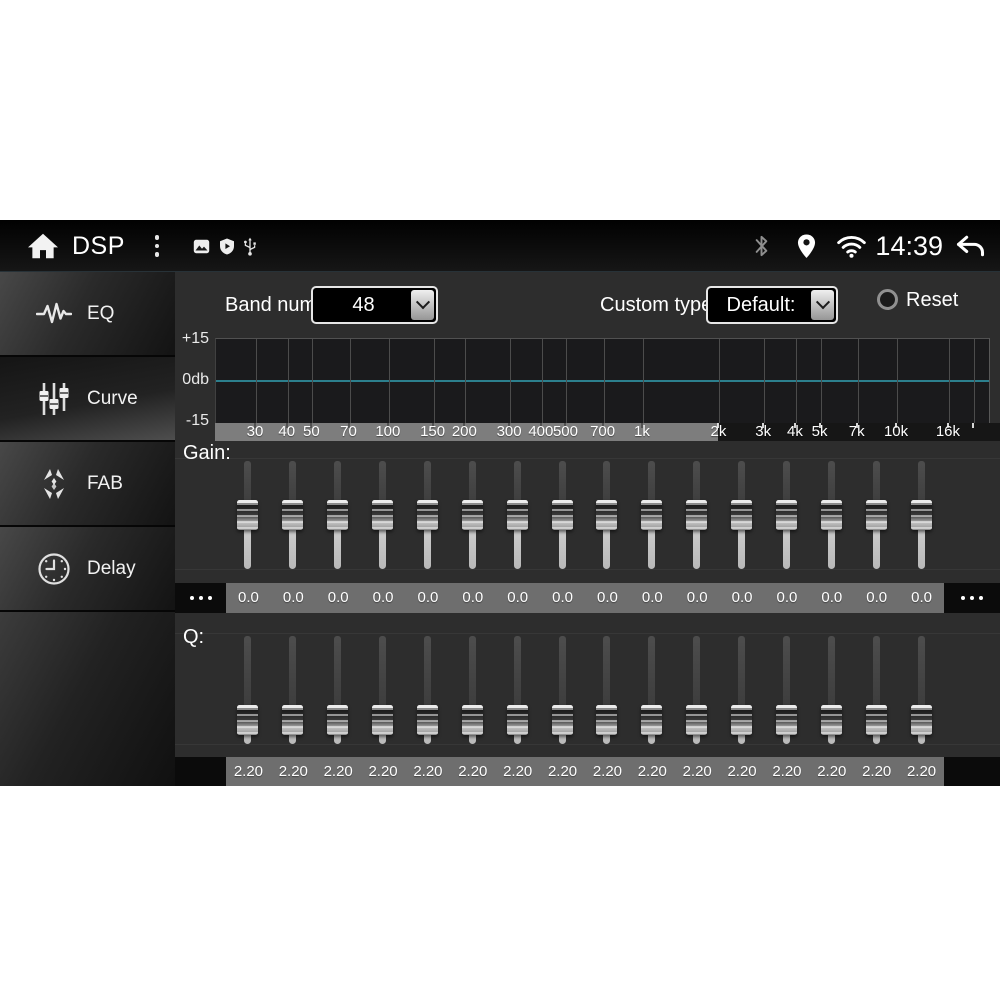 The width and height of the screenshot is (1000, 1000). Describe the element at coordinates (87, 569) in the screenshot. I see `sidebar-item-delay: Delay` at that location.